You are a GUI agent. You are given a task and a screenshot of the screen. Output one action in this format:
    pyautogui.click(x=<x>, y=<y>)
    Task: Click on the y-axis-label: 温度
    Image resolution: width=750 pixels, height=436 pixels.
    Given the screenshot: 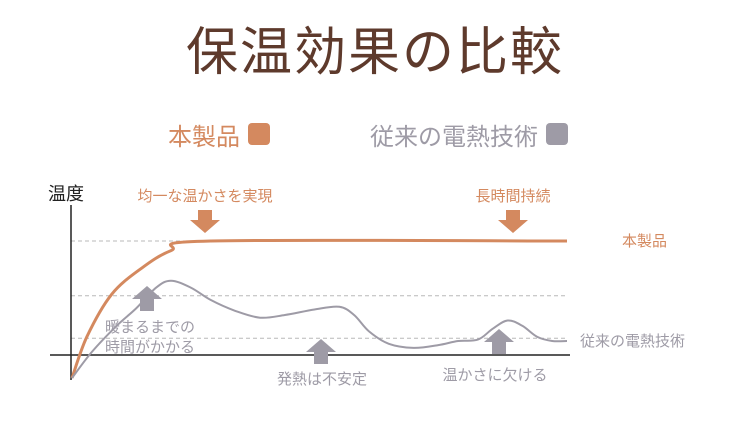 What is the action you would take?
    pyautogui.click(x=66, y=194)
    